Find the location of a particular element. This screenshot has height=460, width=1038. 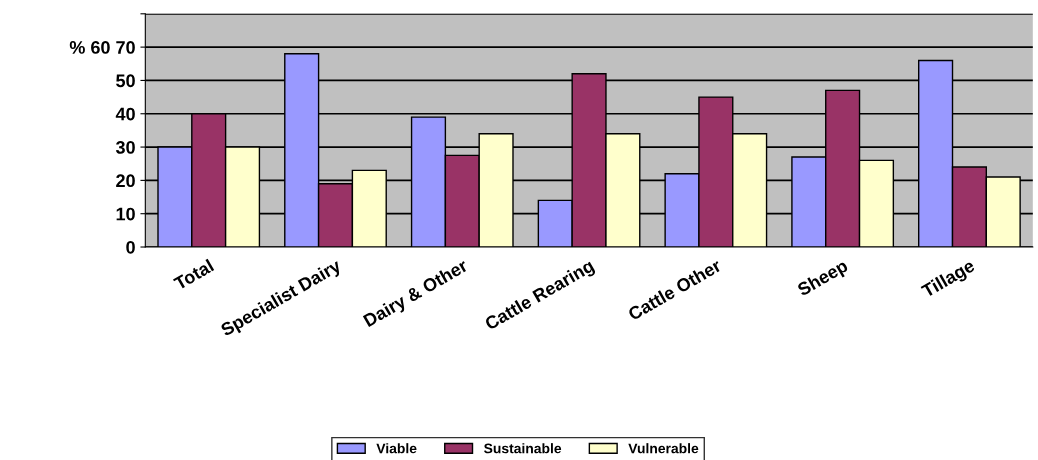

y-tick-label: 40 is located at coordinates (125, 114).